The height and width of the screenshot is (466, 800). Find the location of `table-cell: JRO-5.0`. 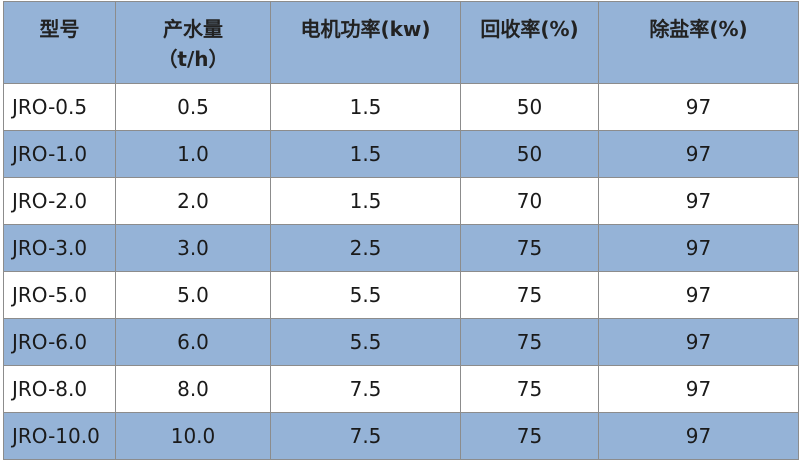

table-cell: JRO-5.0 is located at coordinates (59, 295).